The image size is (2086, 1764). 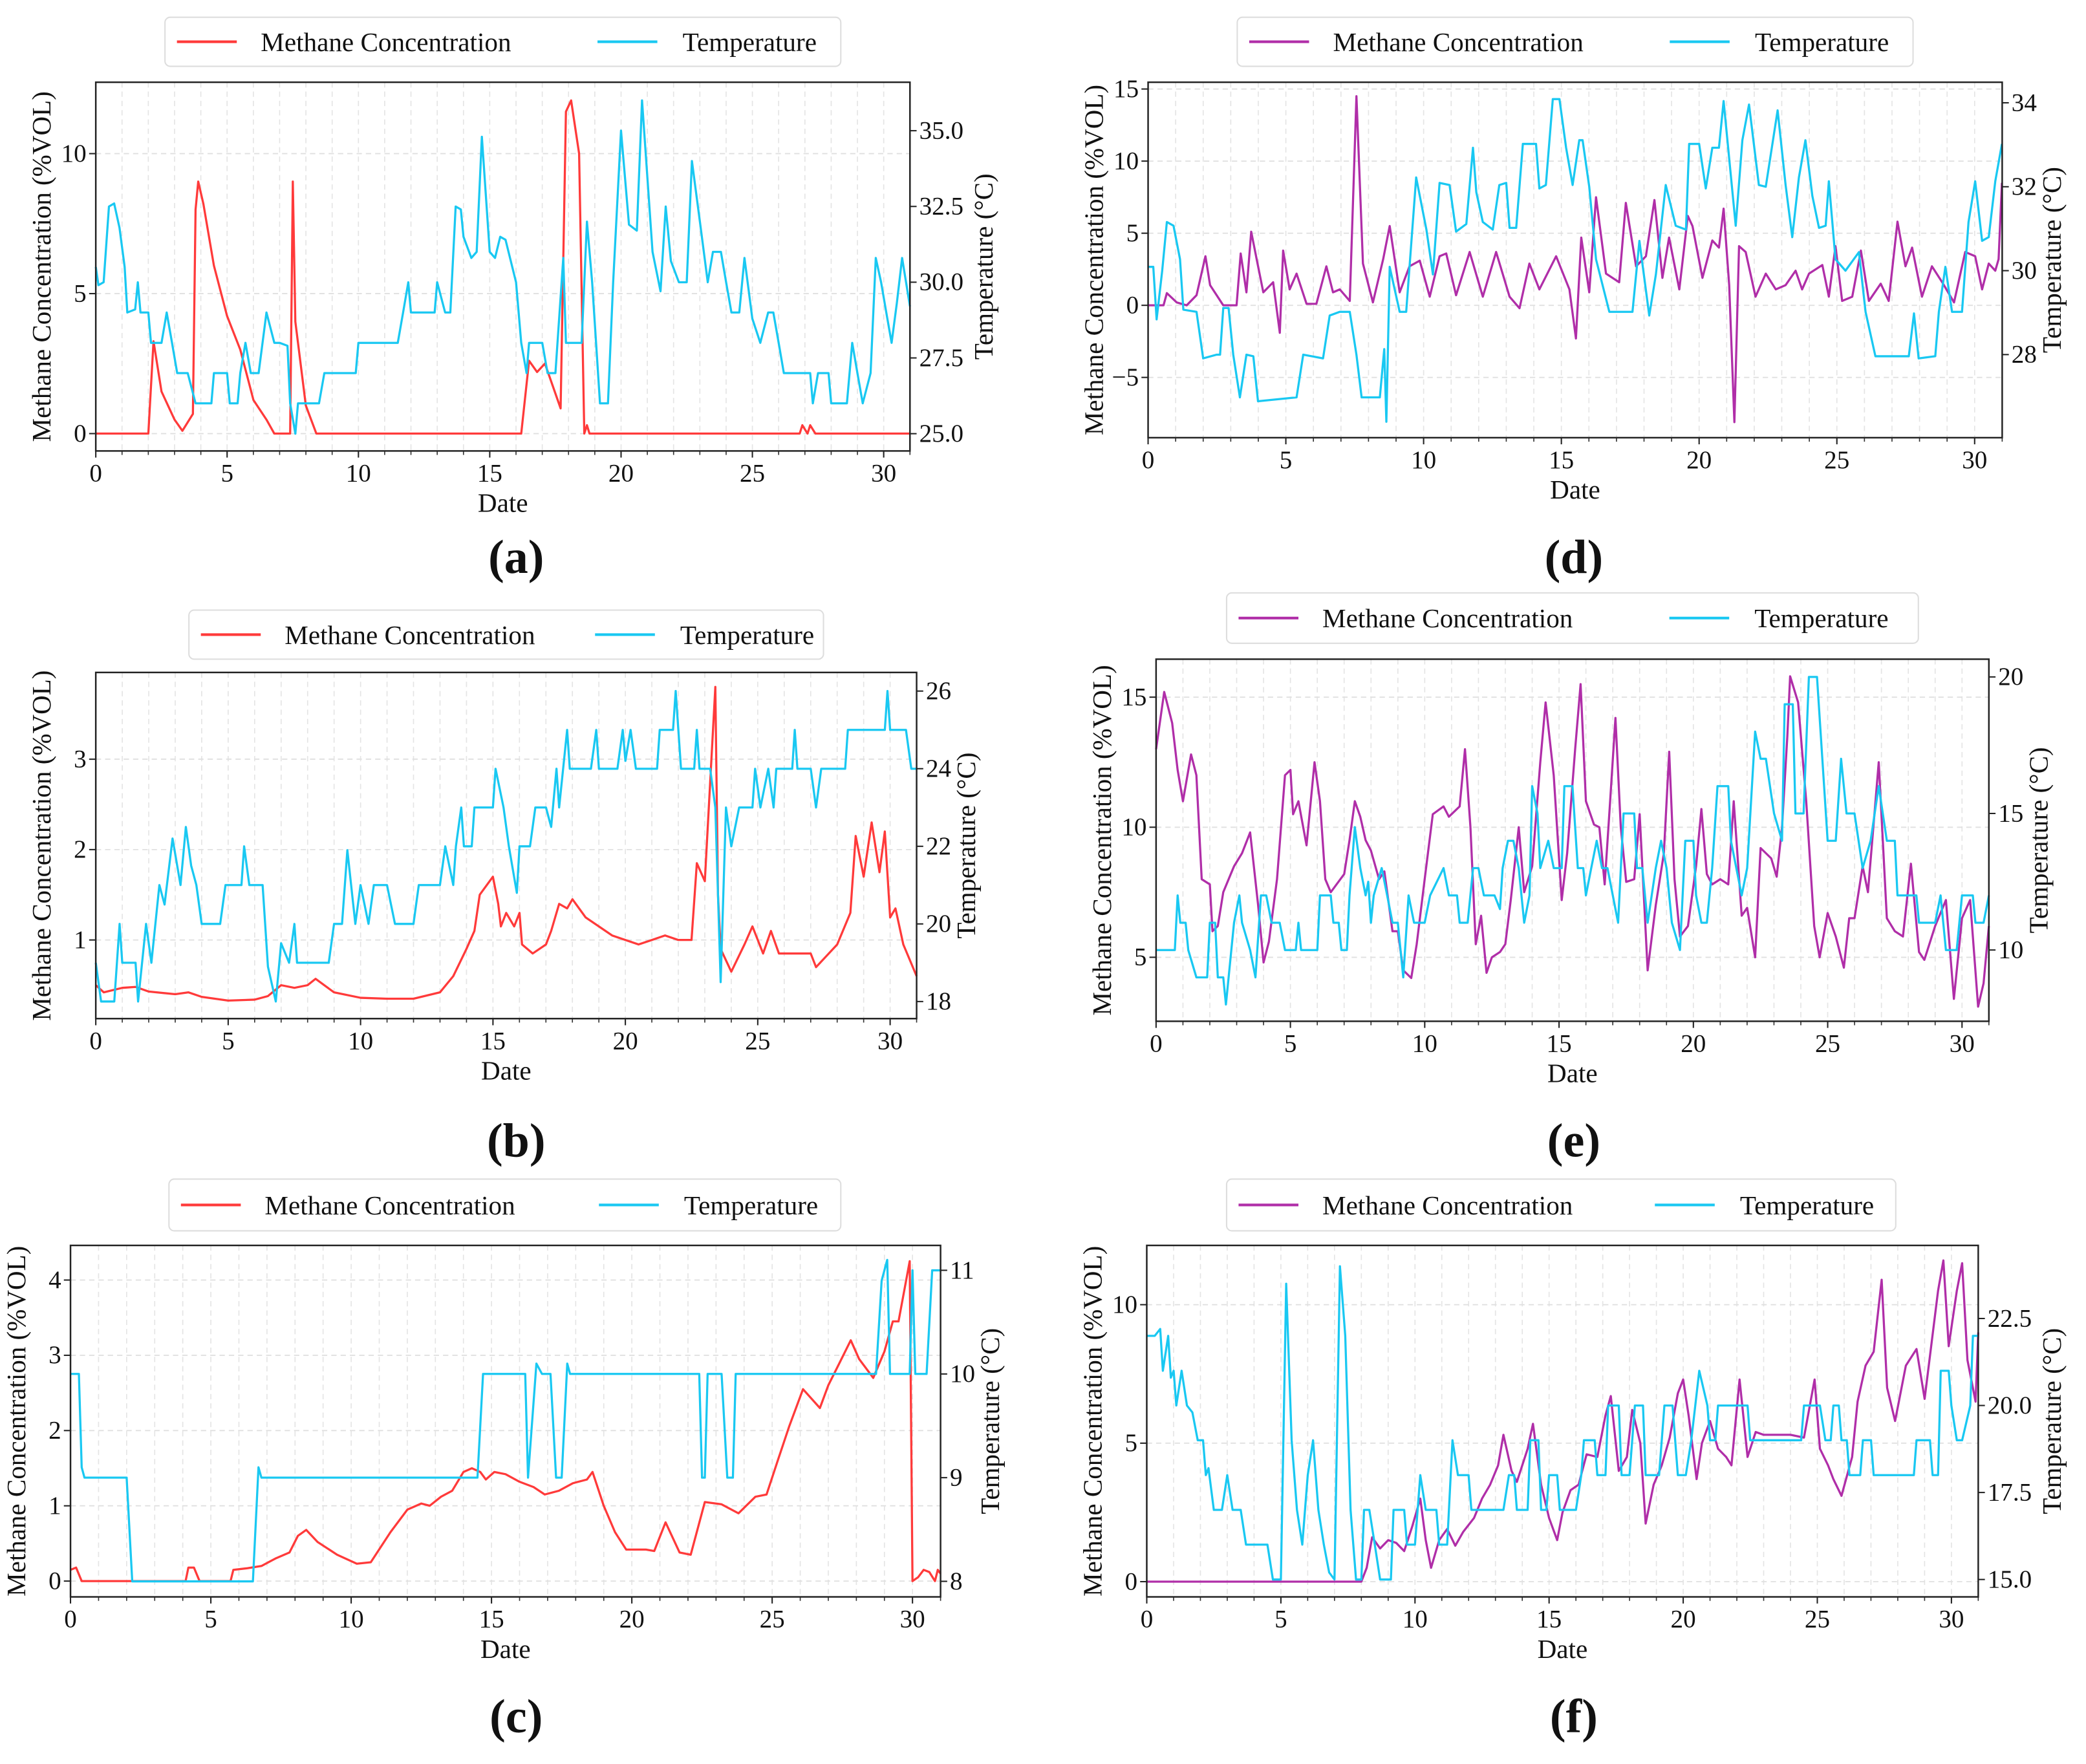 I want to click on y2-tick-label: 27.5, so click(x=941, y=358).